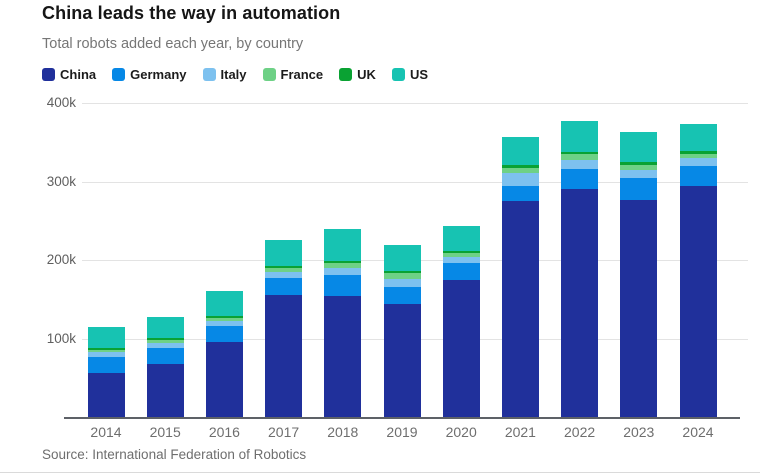 This screenshot has width=760, height=475. I want to click on bar-segment-uk-2019, so click(402, 272).